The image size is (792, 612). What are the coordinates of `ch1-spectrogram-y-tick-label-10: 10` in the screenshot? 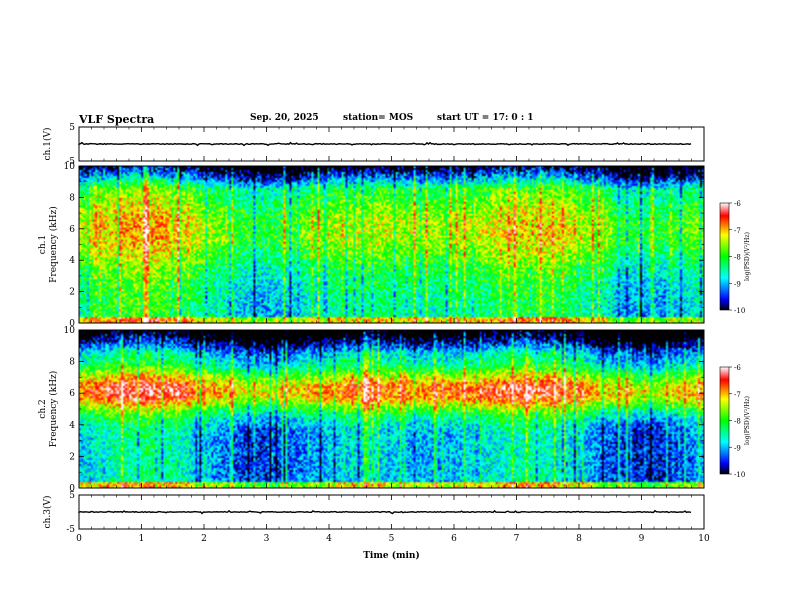 It's located at (70, 167).